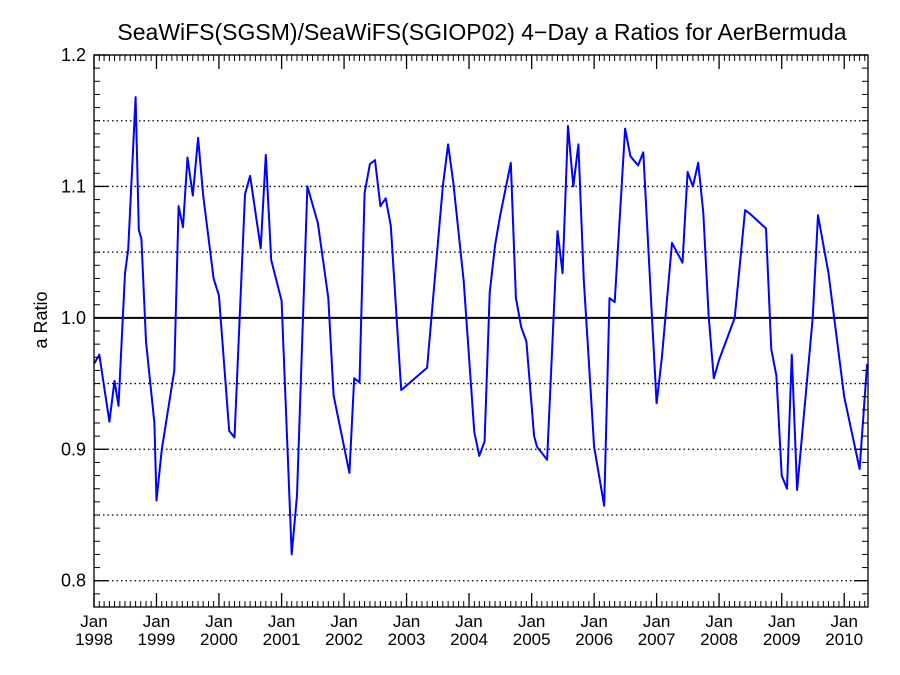 The image size is (900, 675). I want to click on x-tick-year-label: 2000, so click(219, 639).